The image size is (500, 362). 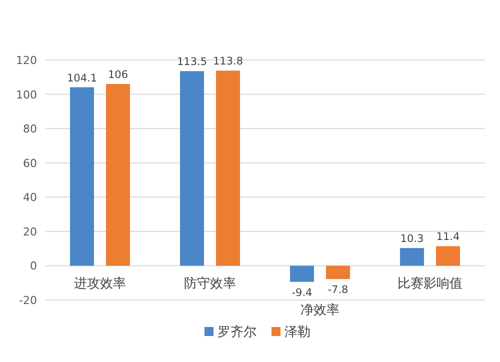 What do you see at coordinates (30, 129) in the screenshot?
I see `y-tick-label: 80` at bounding box center [30, 129].